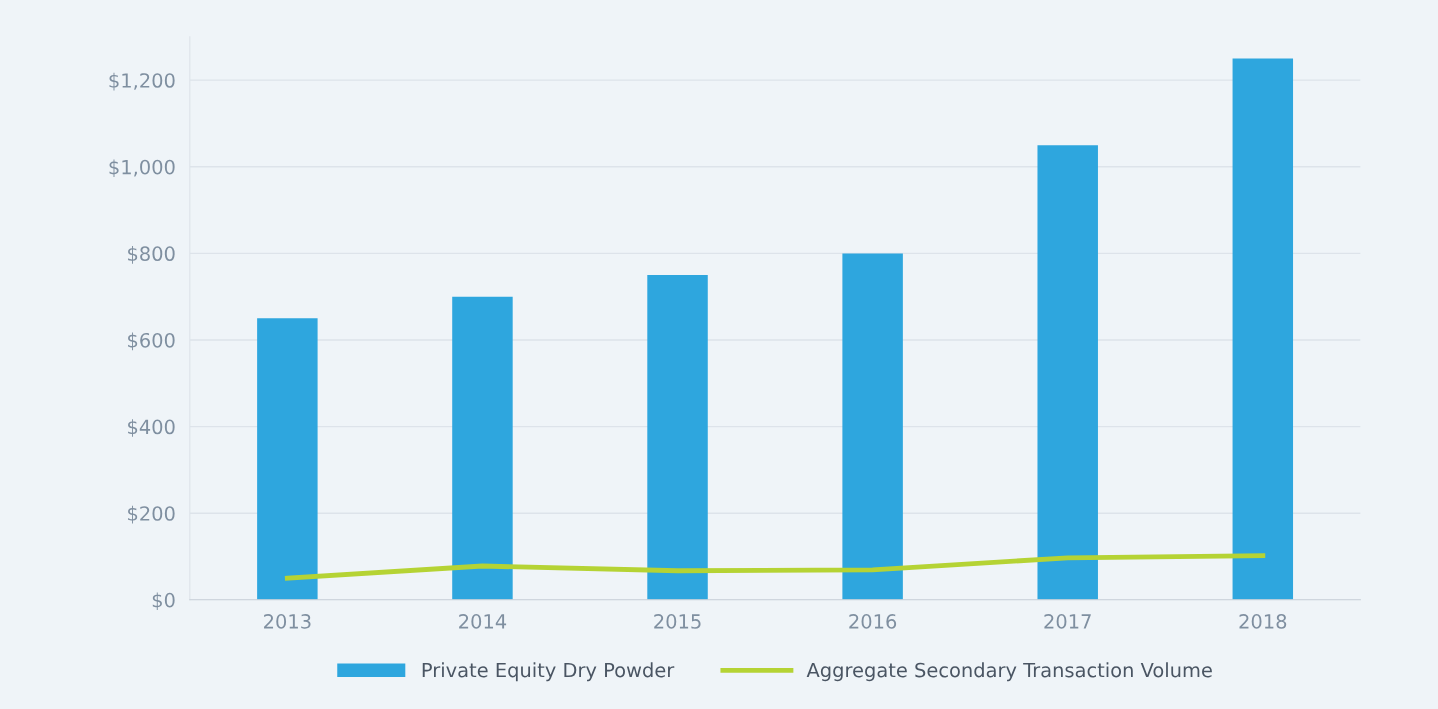  I want to click on y-tick-label: $600, so click(151, 341).